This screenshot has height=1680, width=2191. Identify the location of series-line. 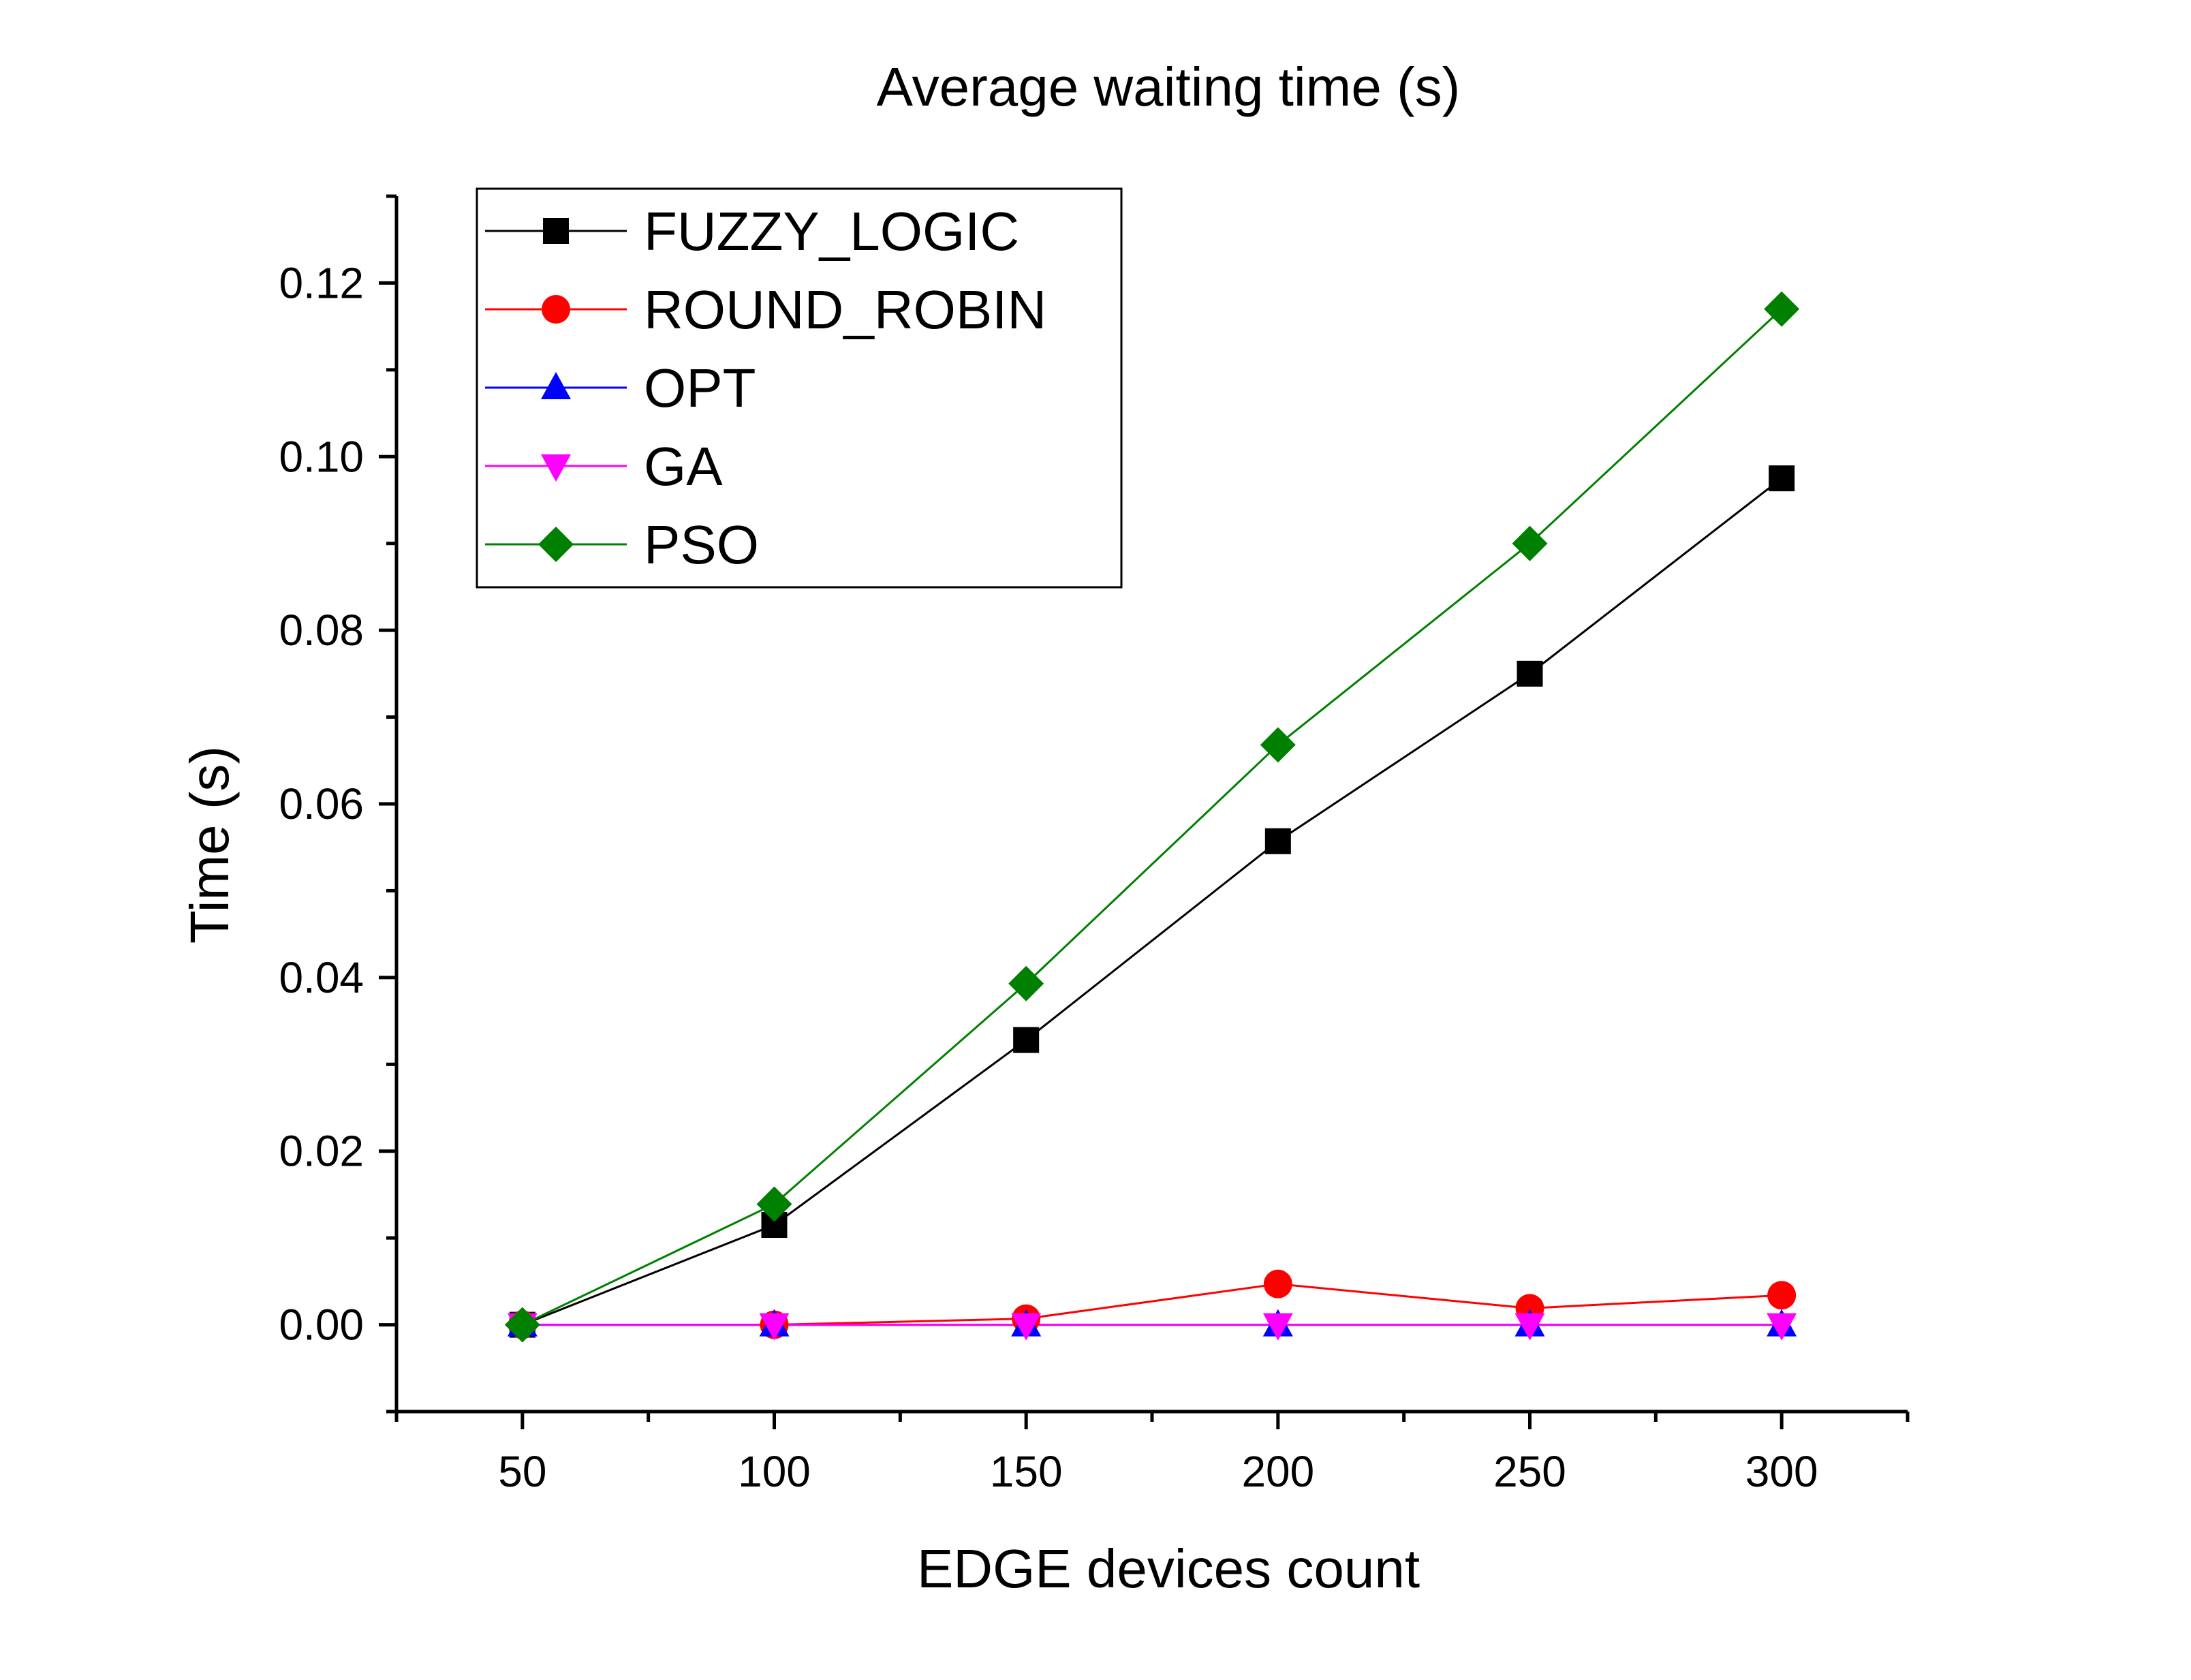
(1152, 1304).